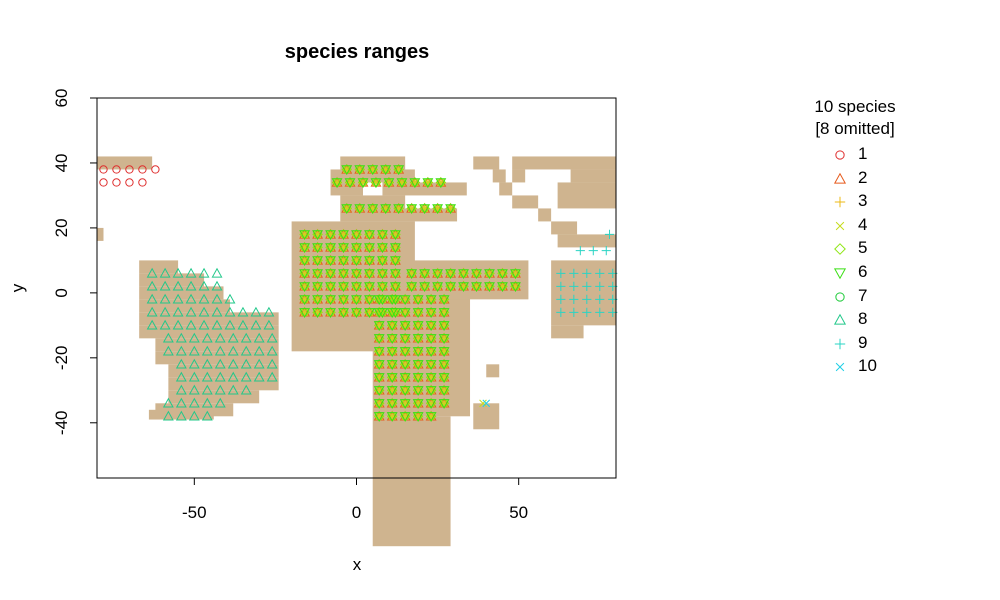  I want to click on legend-label: 10, so click(867, 366).